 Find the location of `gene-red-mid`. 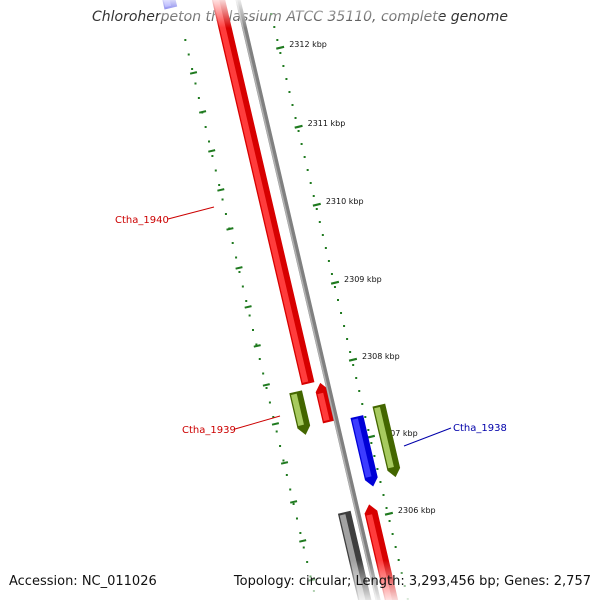

gene-red-mid is located at coordinates (325, 403).